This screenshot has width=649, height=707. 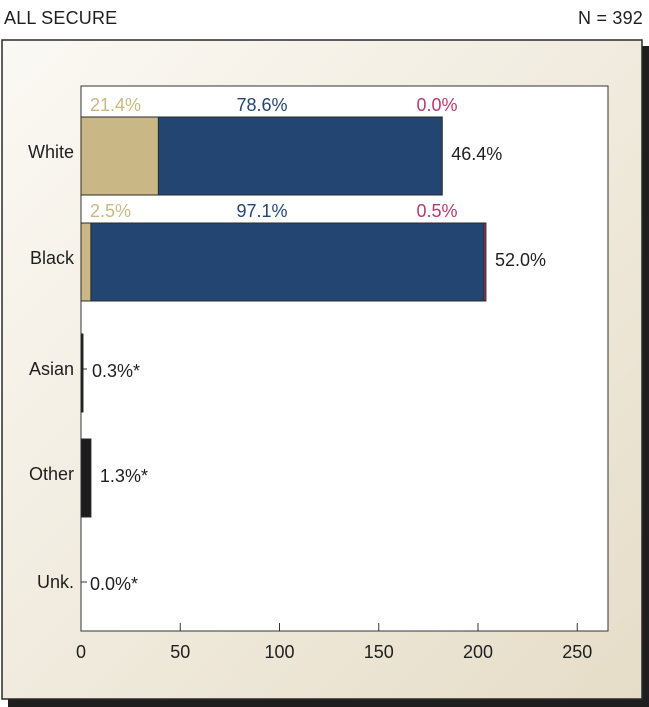 I want to click on segment-share-label: 0.0%, so click(x=436, y=105).